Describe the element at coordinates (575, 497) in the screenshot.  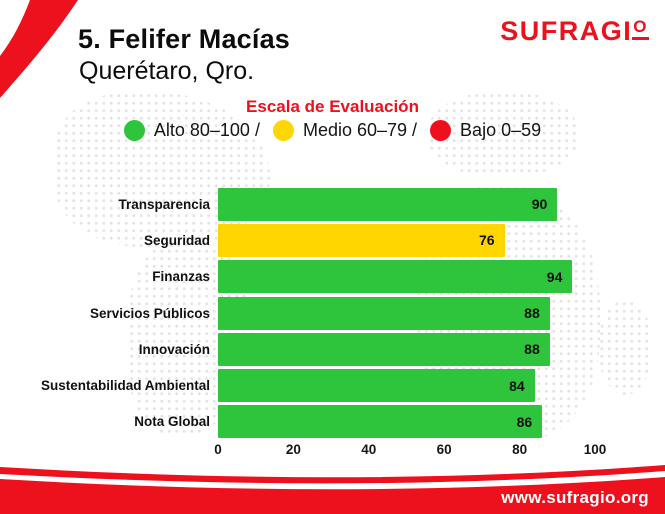
I see `footer-website-url: www.sufragio.org` at that location.